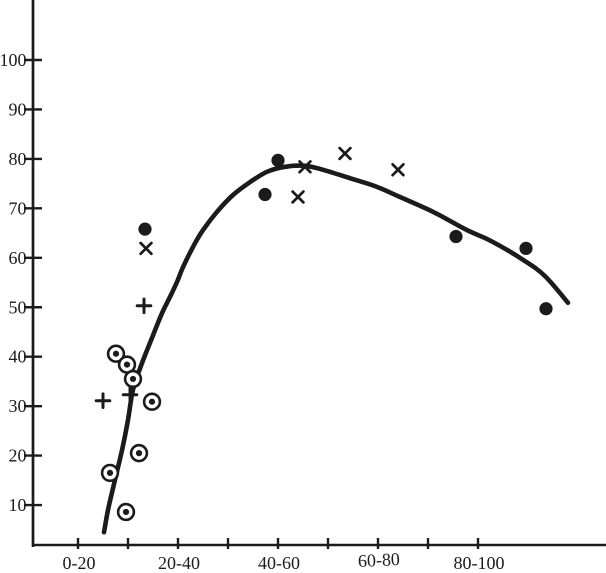 The image size is (606, 573). Describe the element at coordinates (479, 563) in the screenshot. I see `x-axis-tick-label: 80-100` at that location.